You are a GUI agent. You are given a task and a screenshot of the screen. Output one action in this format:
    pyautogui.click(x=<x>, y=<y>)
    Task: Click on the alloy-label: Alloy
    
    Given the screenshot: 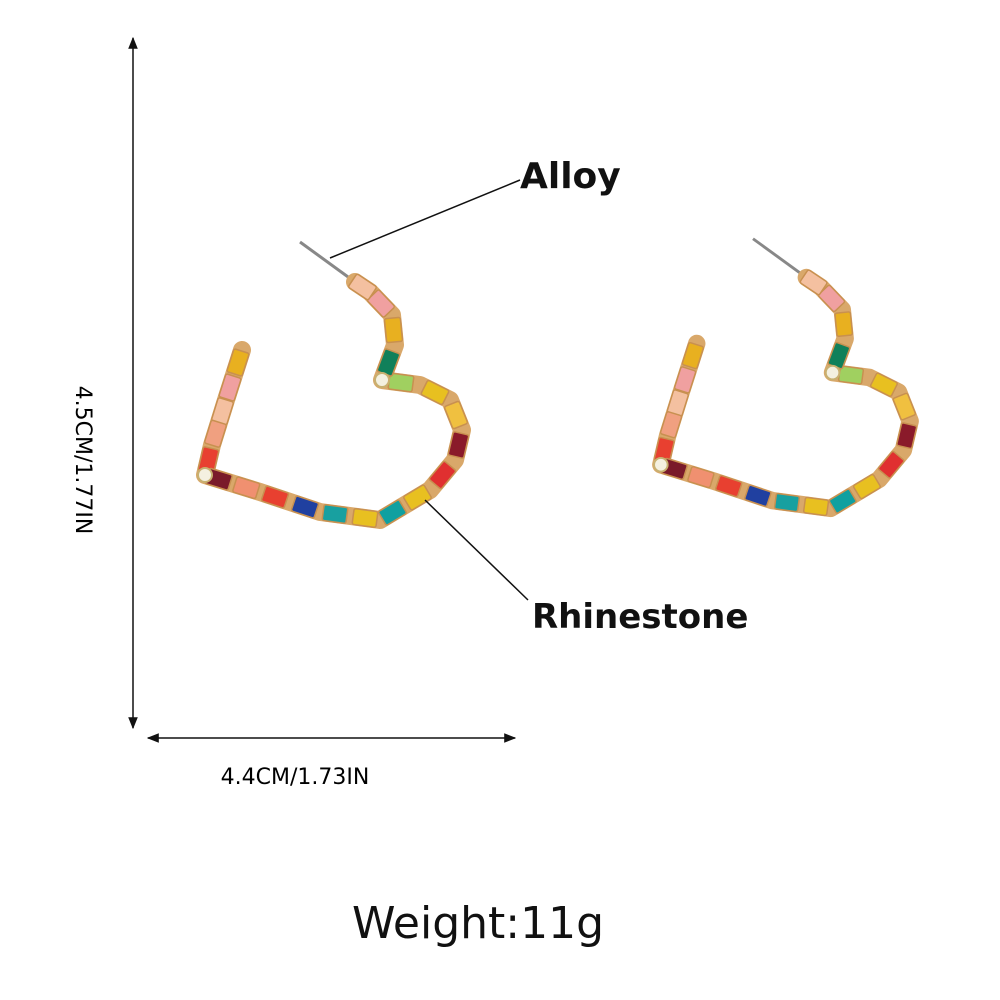 What is the action you would take?
    pyautogui.click(x=570, y=176)
    